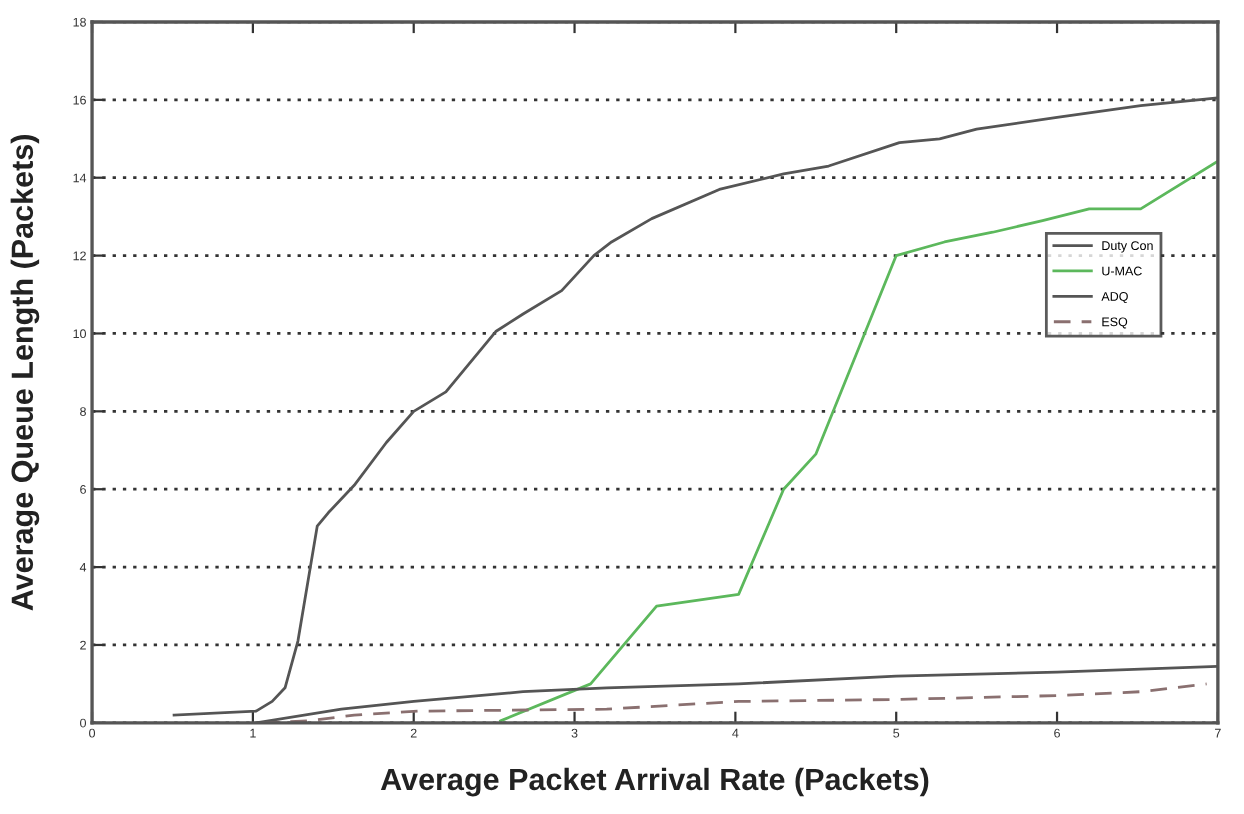  Describe the element at coordinates (654, 782) in the screenshot. I see `x-axis-title: Average Packet Arrival Rate (Packets)` at that location.